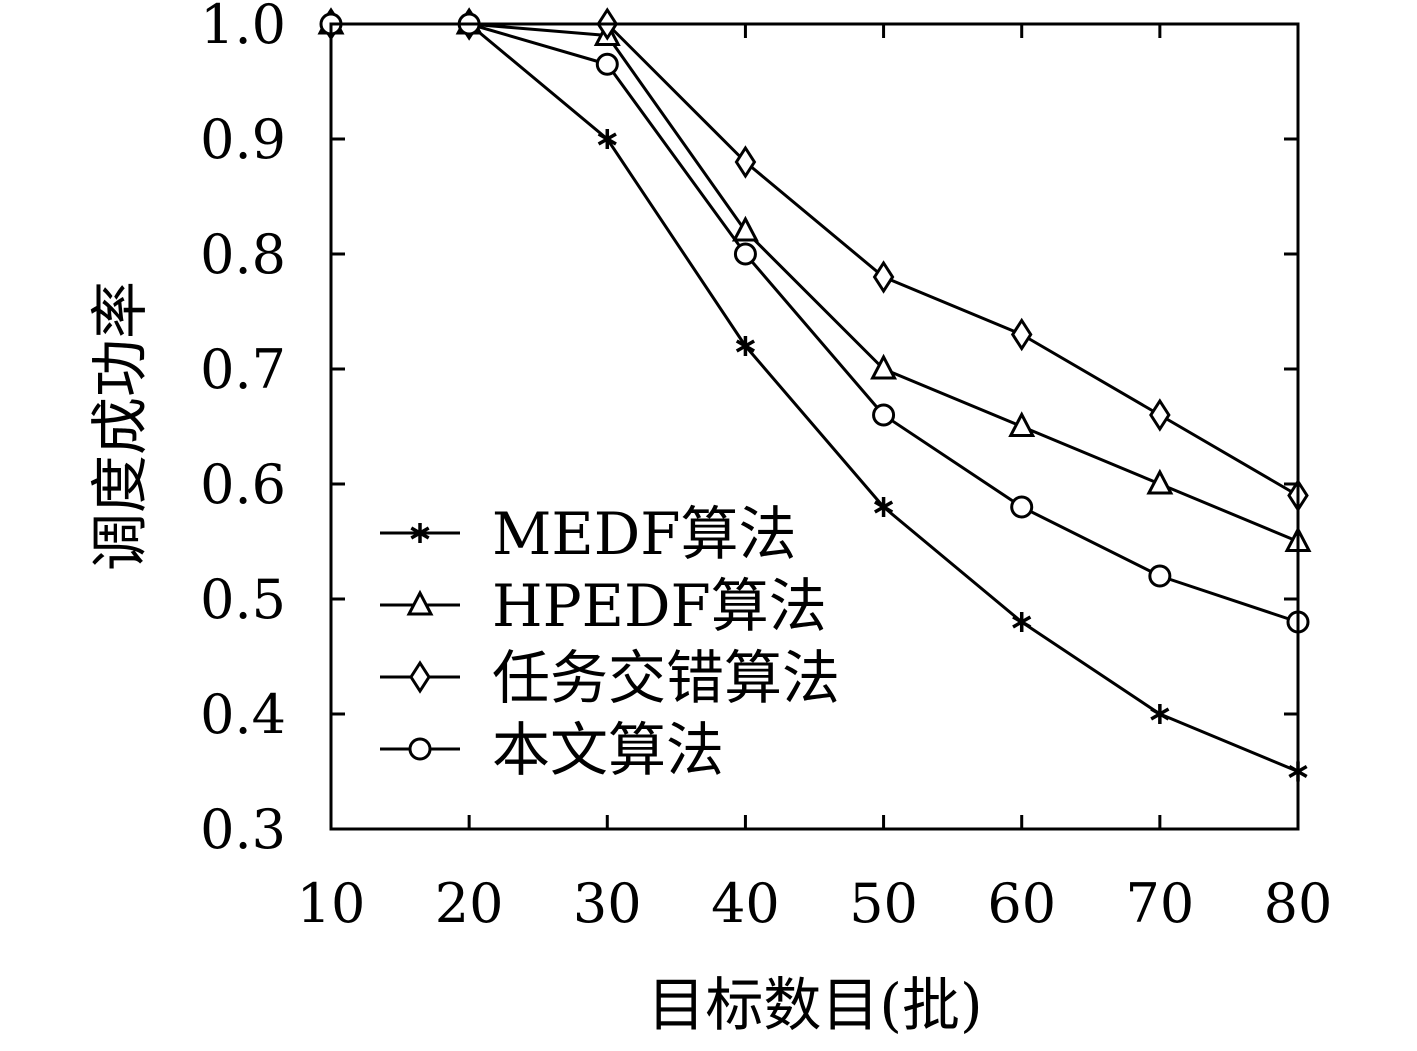 Image resolution: width=1417 pixels, height=1051 pixels. Describe the element at coordinates (243, 599) in the screenshot. I see `y-tick-label: 0.5` at that location.